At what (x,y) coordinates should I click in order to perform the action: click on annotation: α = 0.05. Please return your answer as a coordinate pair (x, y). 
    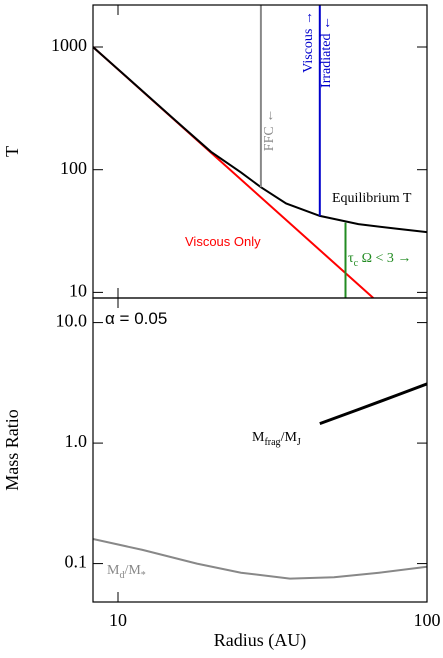
    Looking at the image, I should click on (136, 318).